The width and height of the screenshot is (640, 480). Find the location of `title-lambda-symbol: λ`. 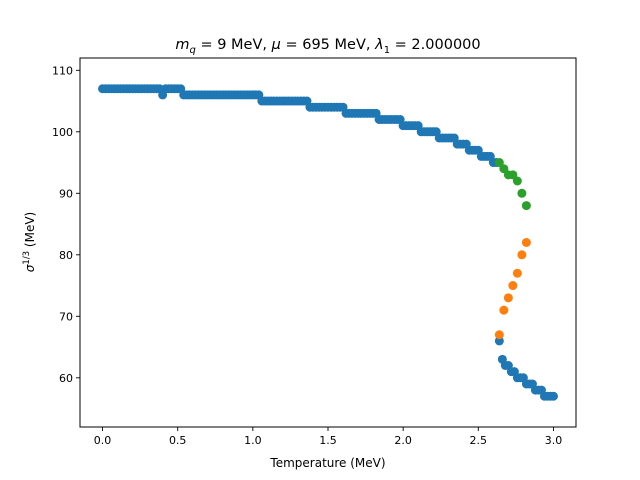

title-lambda-symbol: λ is located at coordinates (379, 45).